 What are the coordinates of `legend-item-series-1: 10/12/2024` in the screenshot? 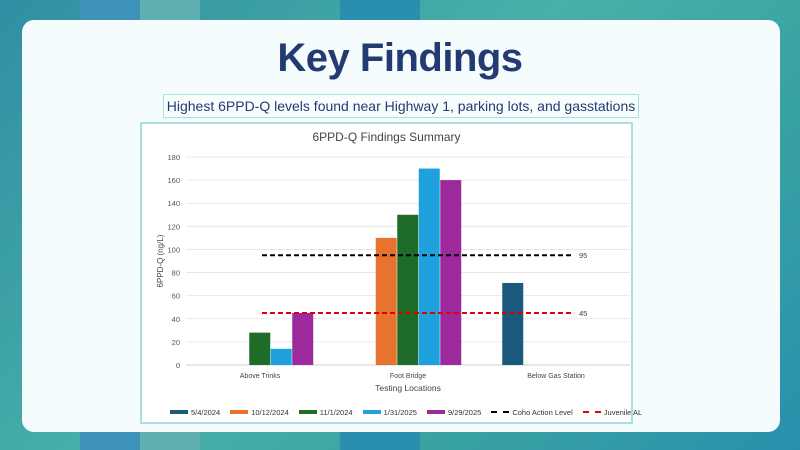 It's located at (259, 412).